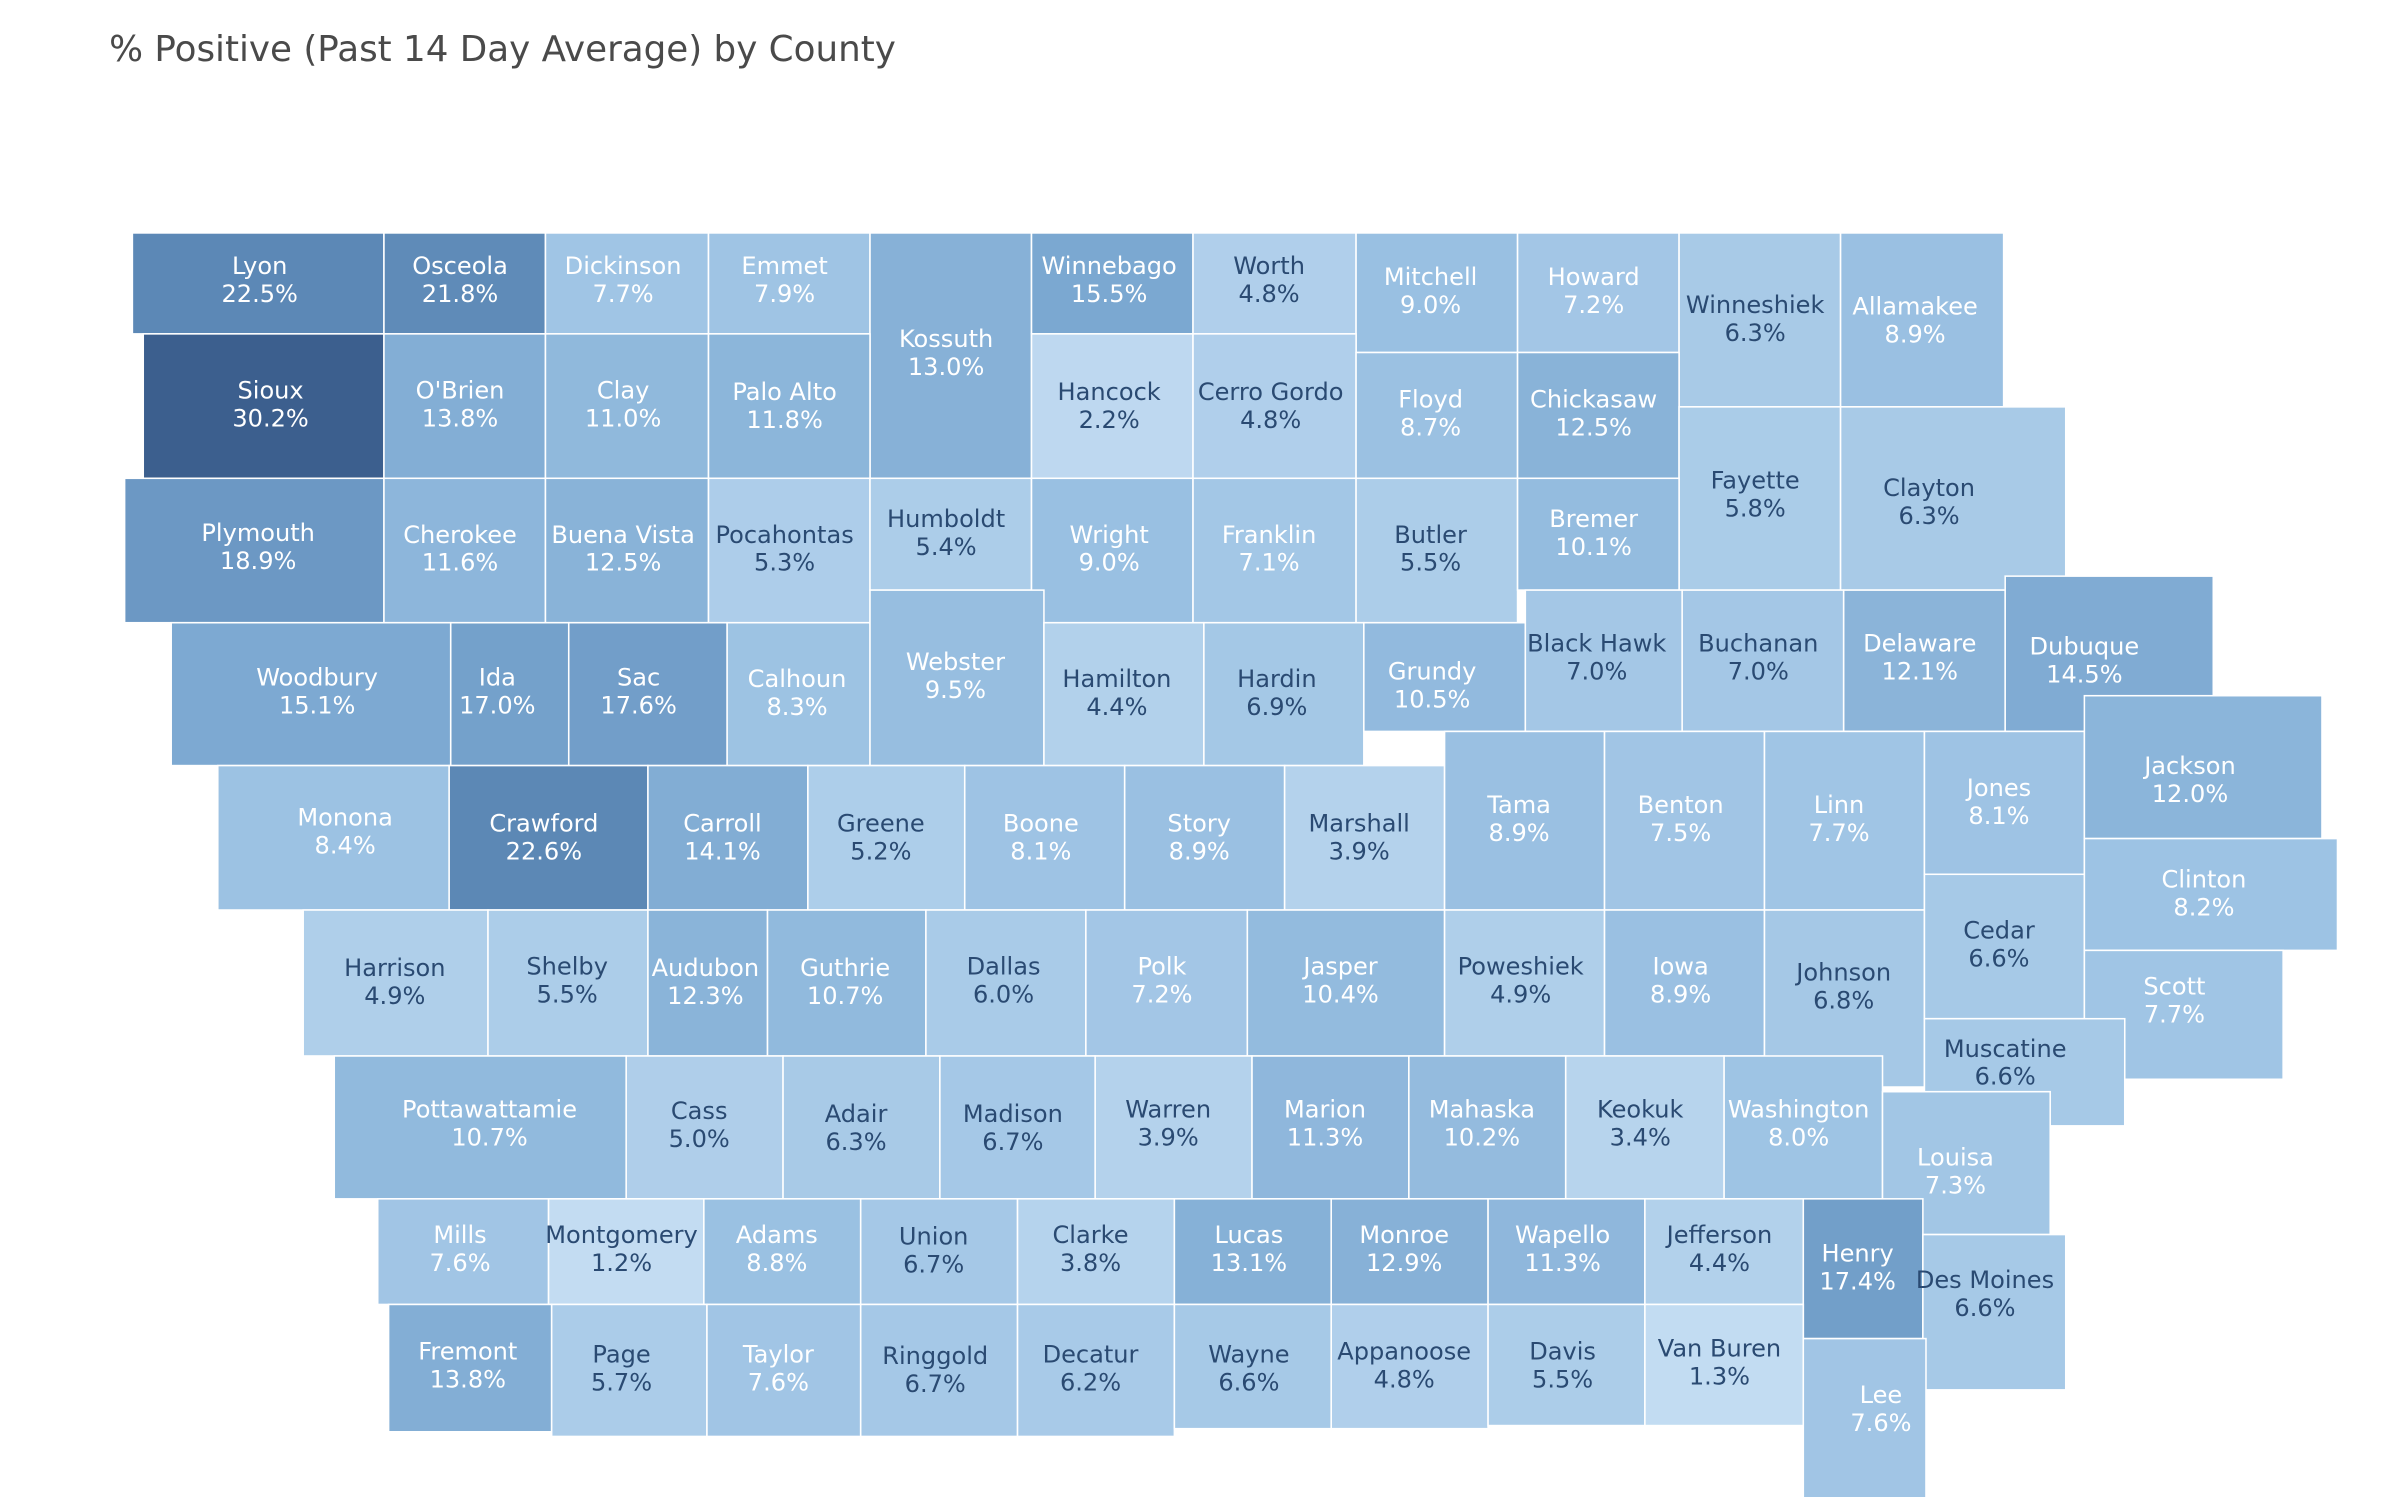 The width and height of the screenshot is (2400, 1497). What do you see at coordinates (1998, 788) in the screenshot?
I see `county-name: Jones` at bounding box center [1998, 788].